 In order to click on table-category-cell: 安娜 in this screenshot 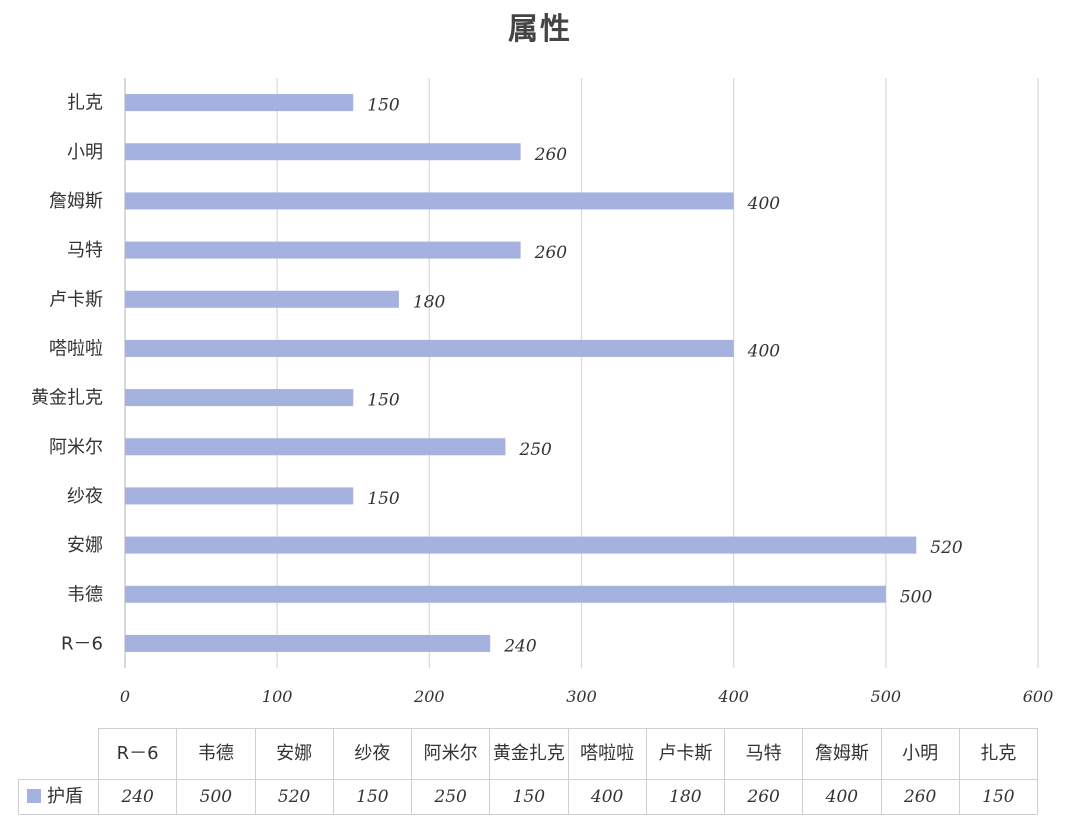, I will do `click(294, 754)`.